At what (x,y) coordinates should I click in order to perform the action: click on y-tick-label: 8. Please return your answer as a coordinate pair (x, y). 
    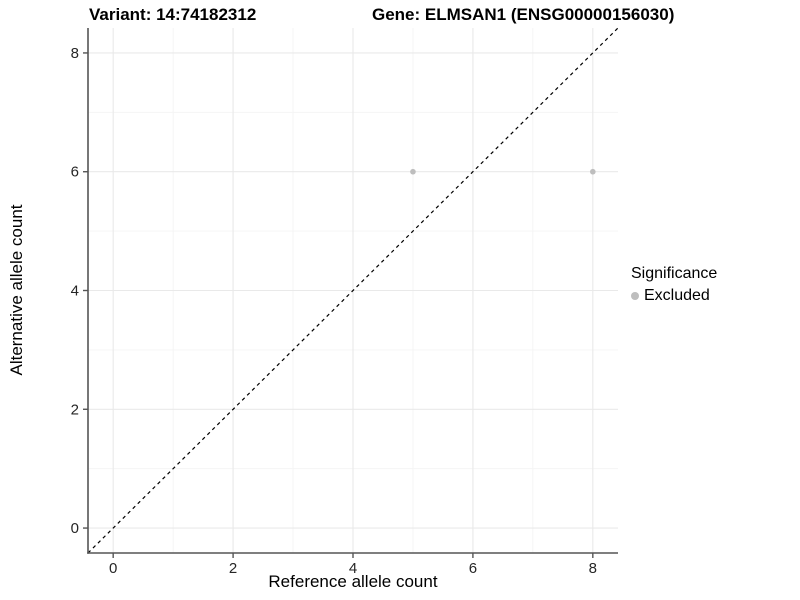
    Looking at the image, I should click on (75, 53).